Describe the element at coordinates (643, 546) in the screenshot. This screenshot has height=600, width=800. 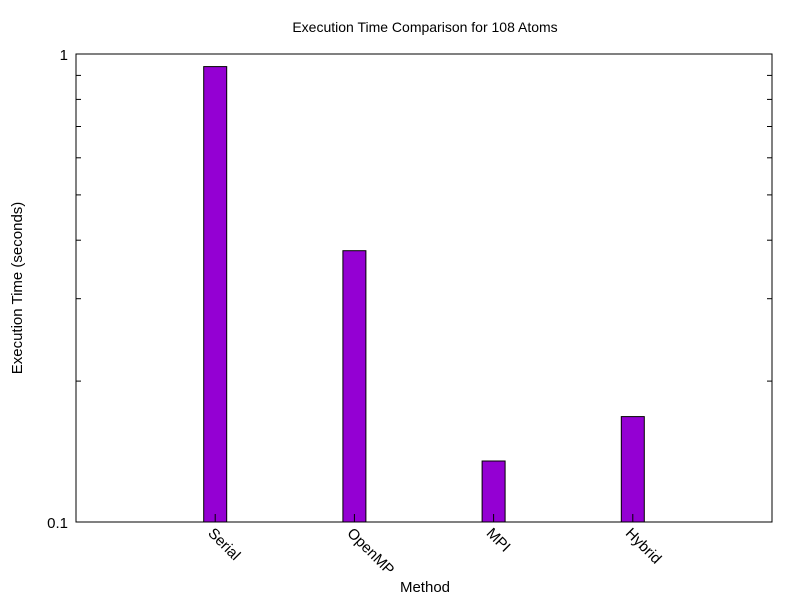
I see `x-tick-label-hybrid: Hybrid` at that location.